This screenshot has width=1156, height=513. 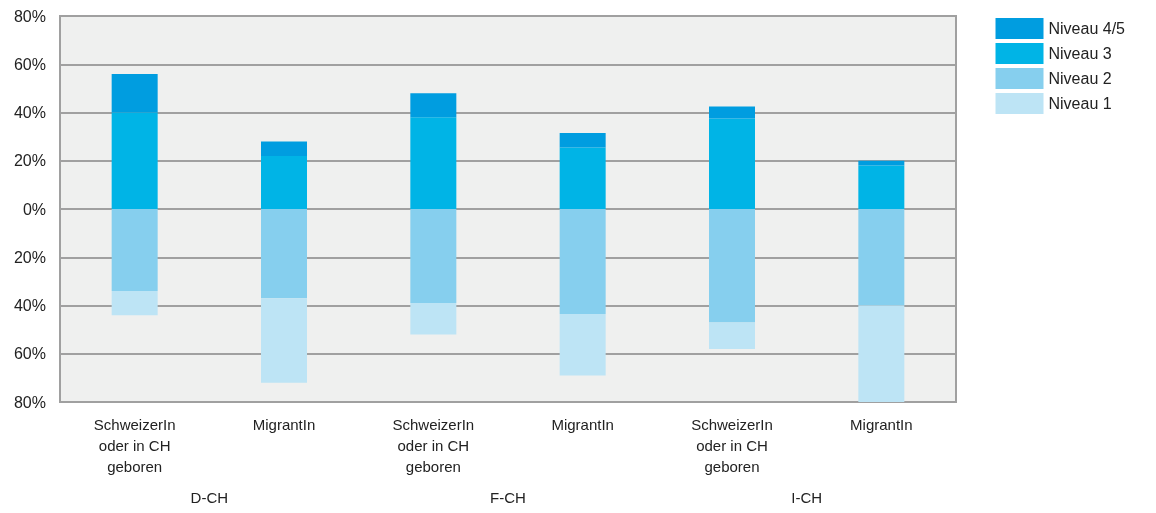 I want to click on text: D-CH, so click(x=209, y=497).